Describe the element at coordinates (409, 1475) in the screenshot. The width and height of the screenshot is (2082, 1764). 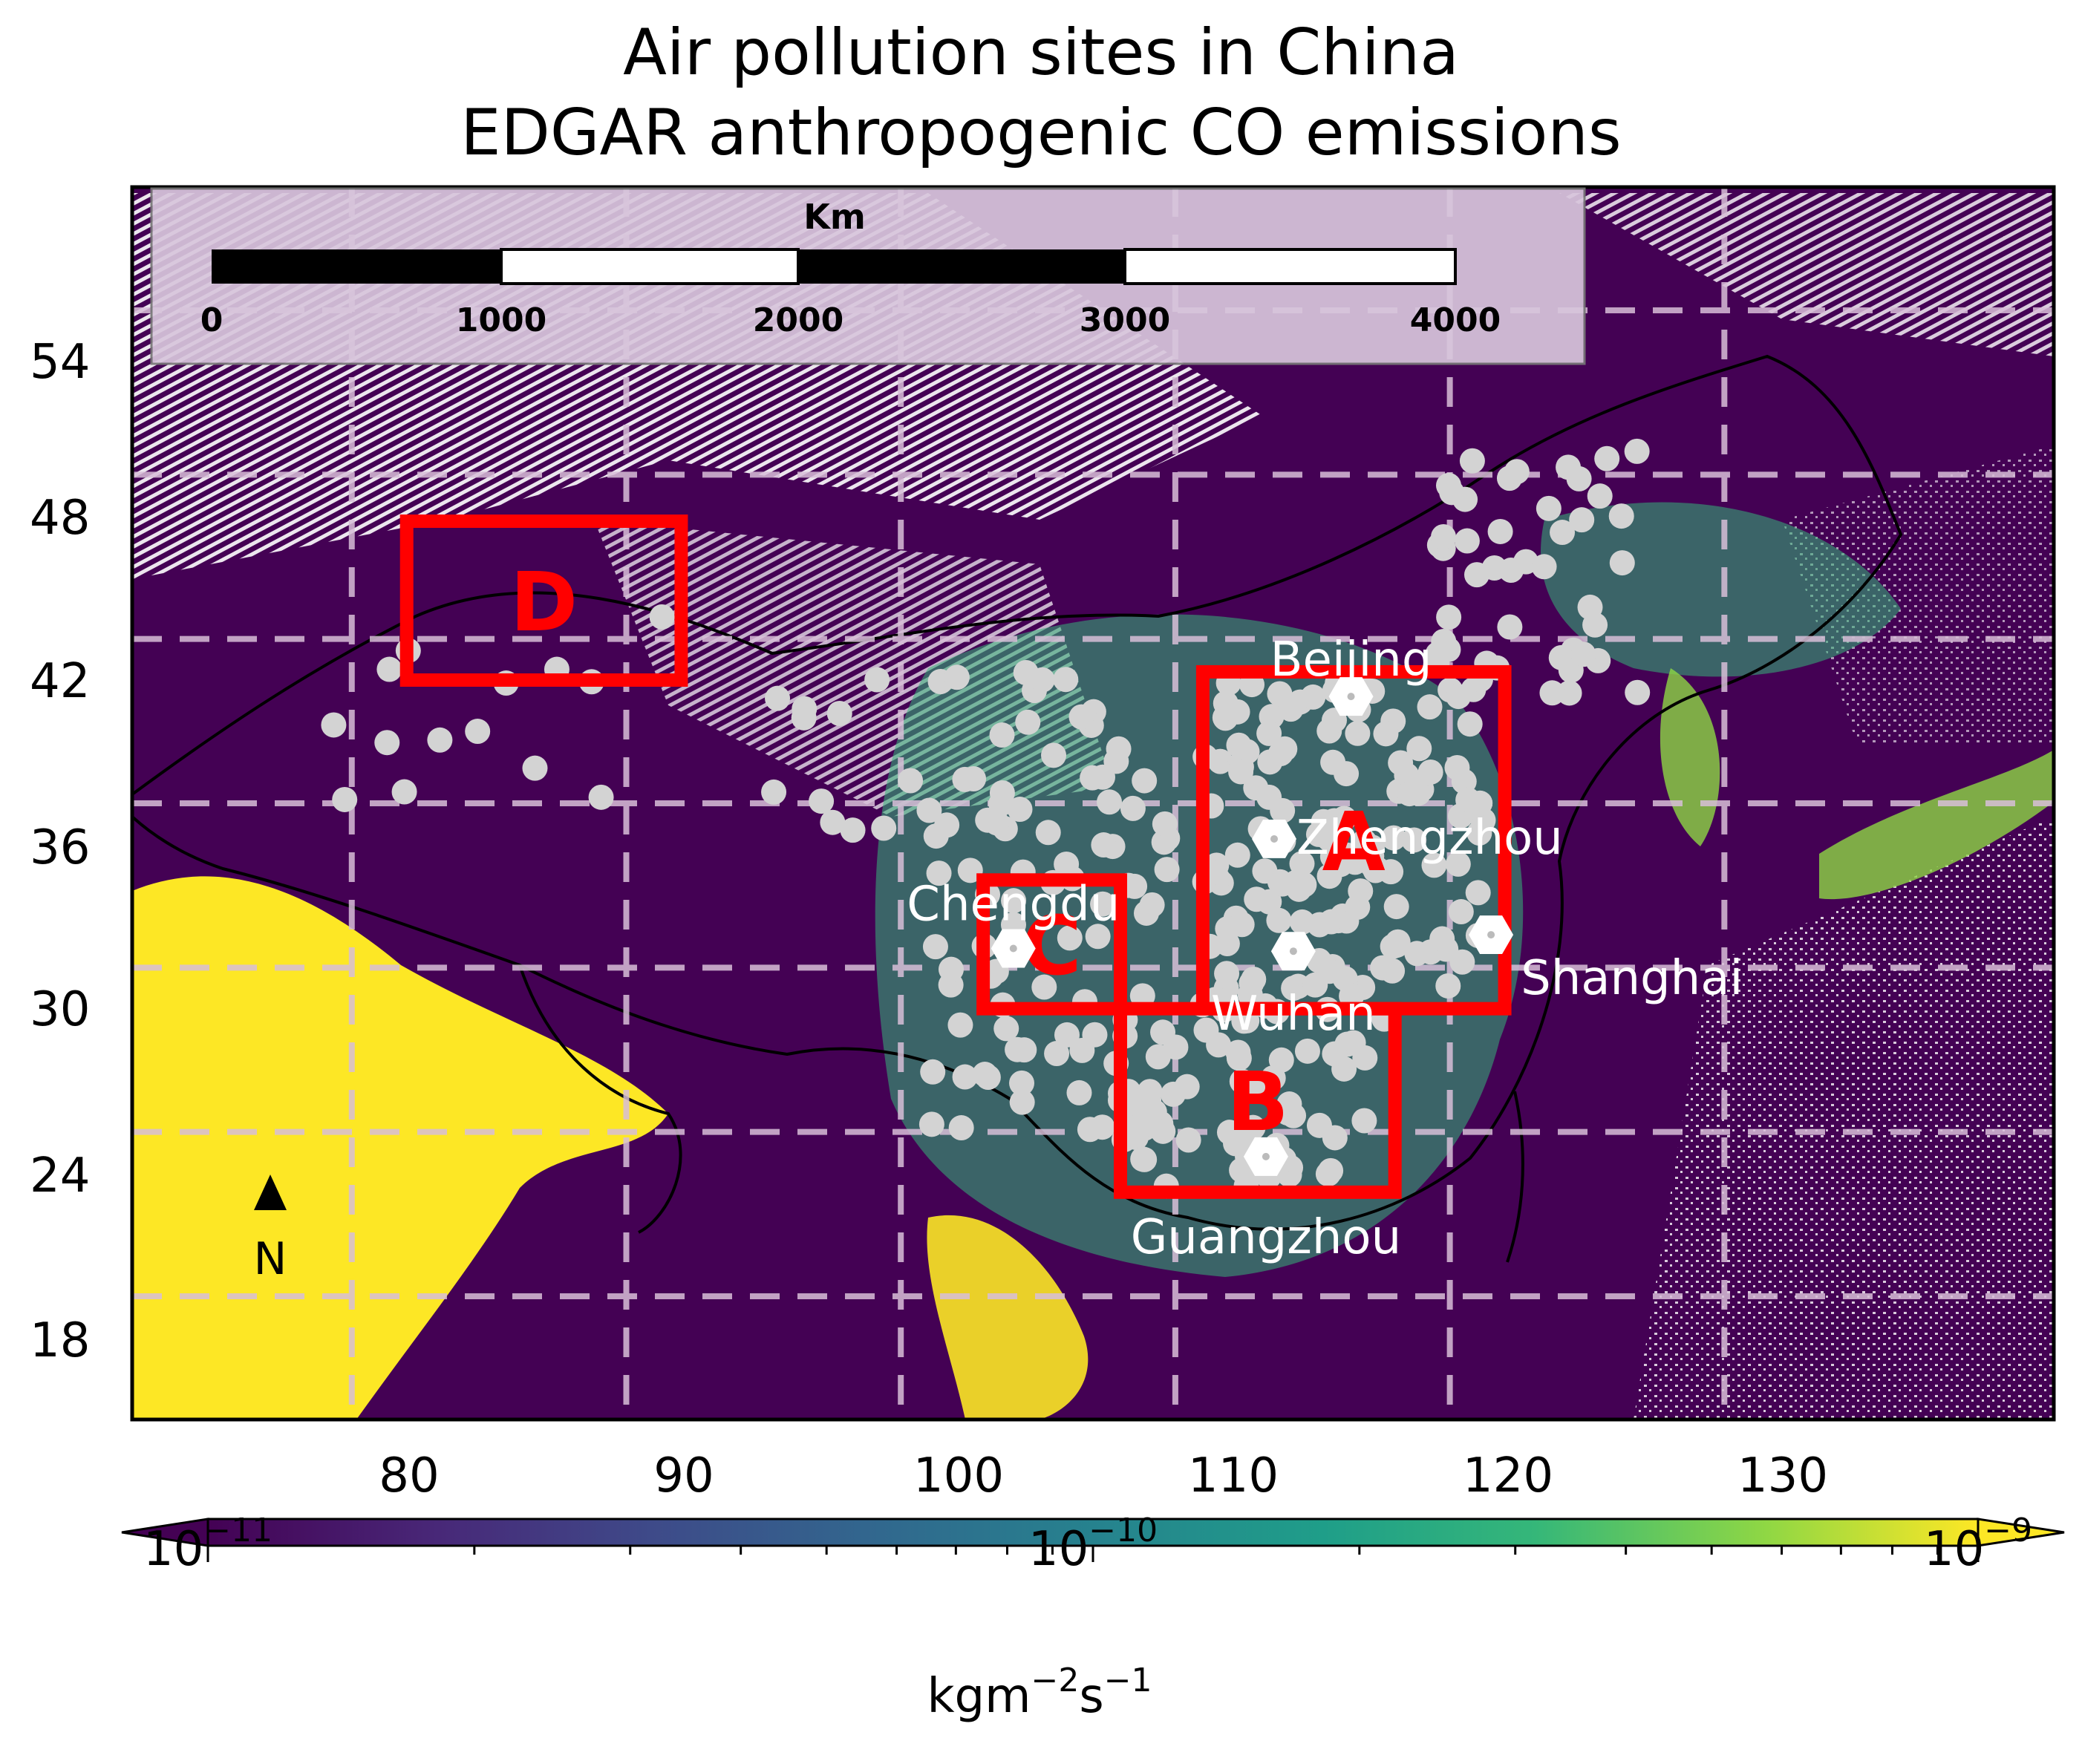
I see `x-tick: 80` at that location.